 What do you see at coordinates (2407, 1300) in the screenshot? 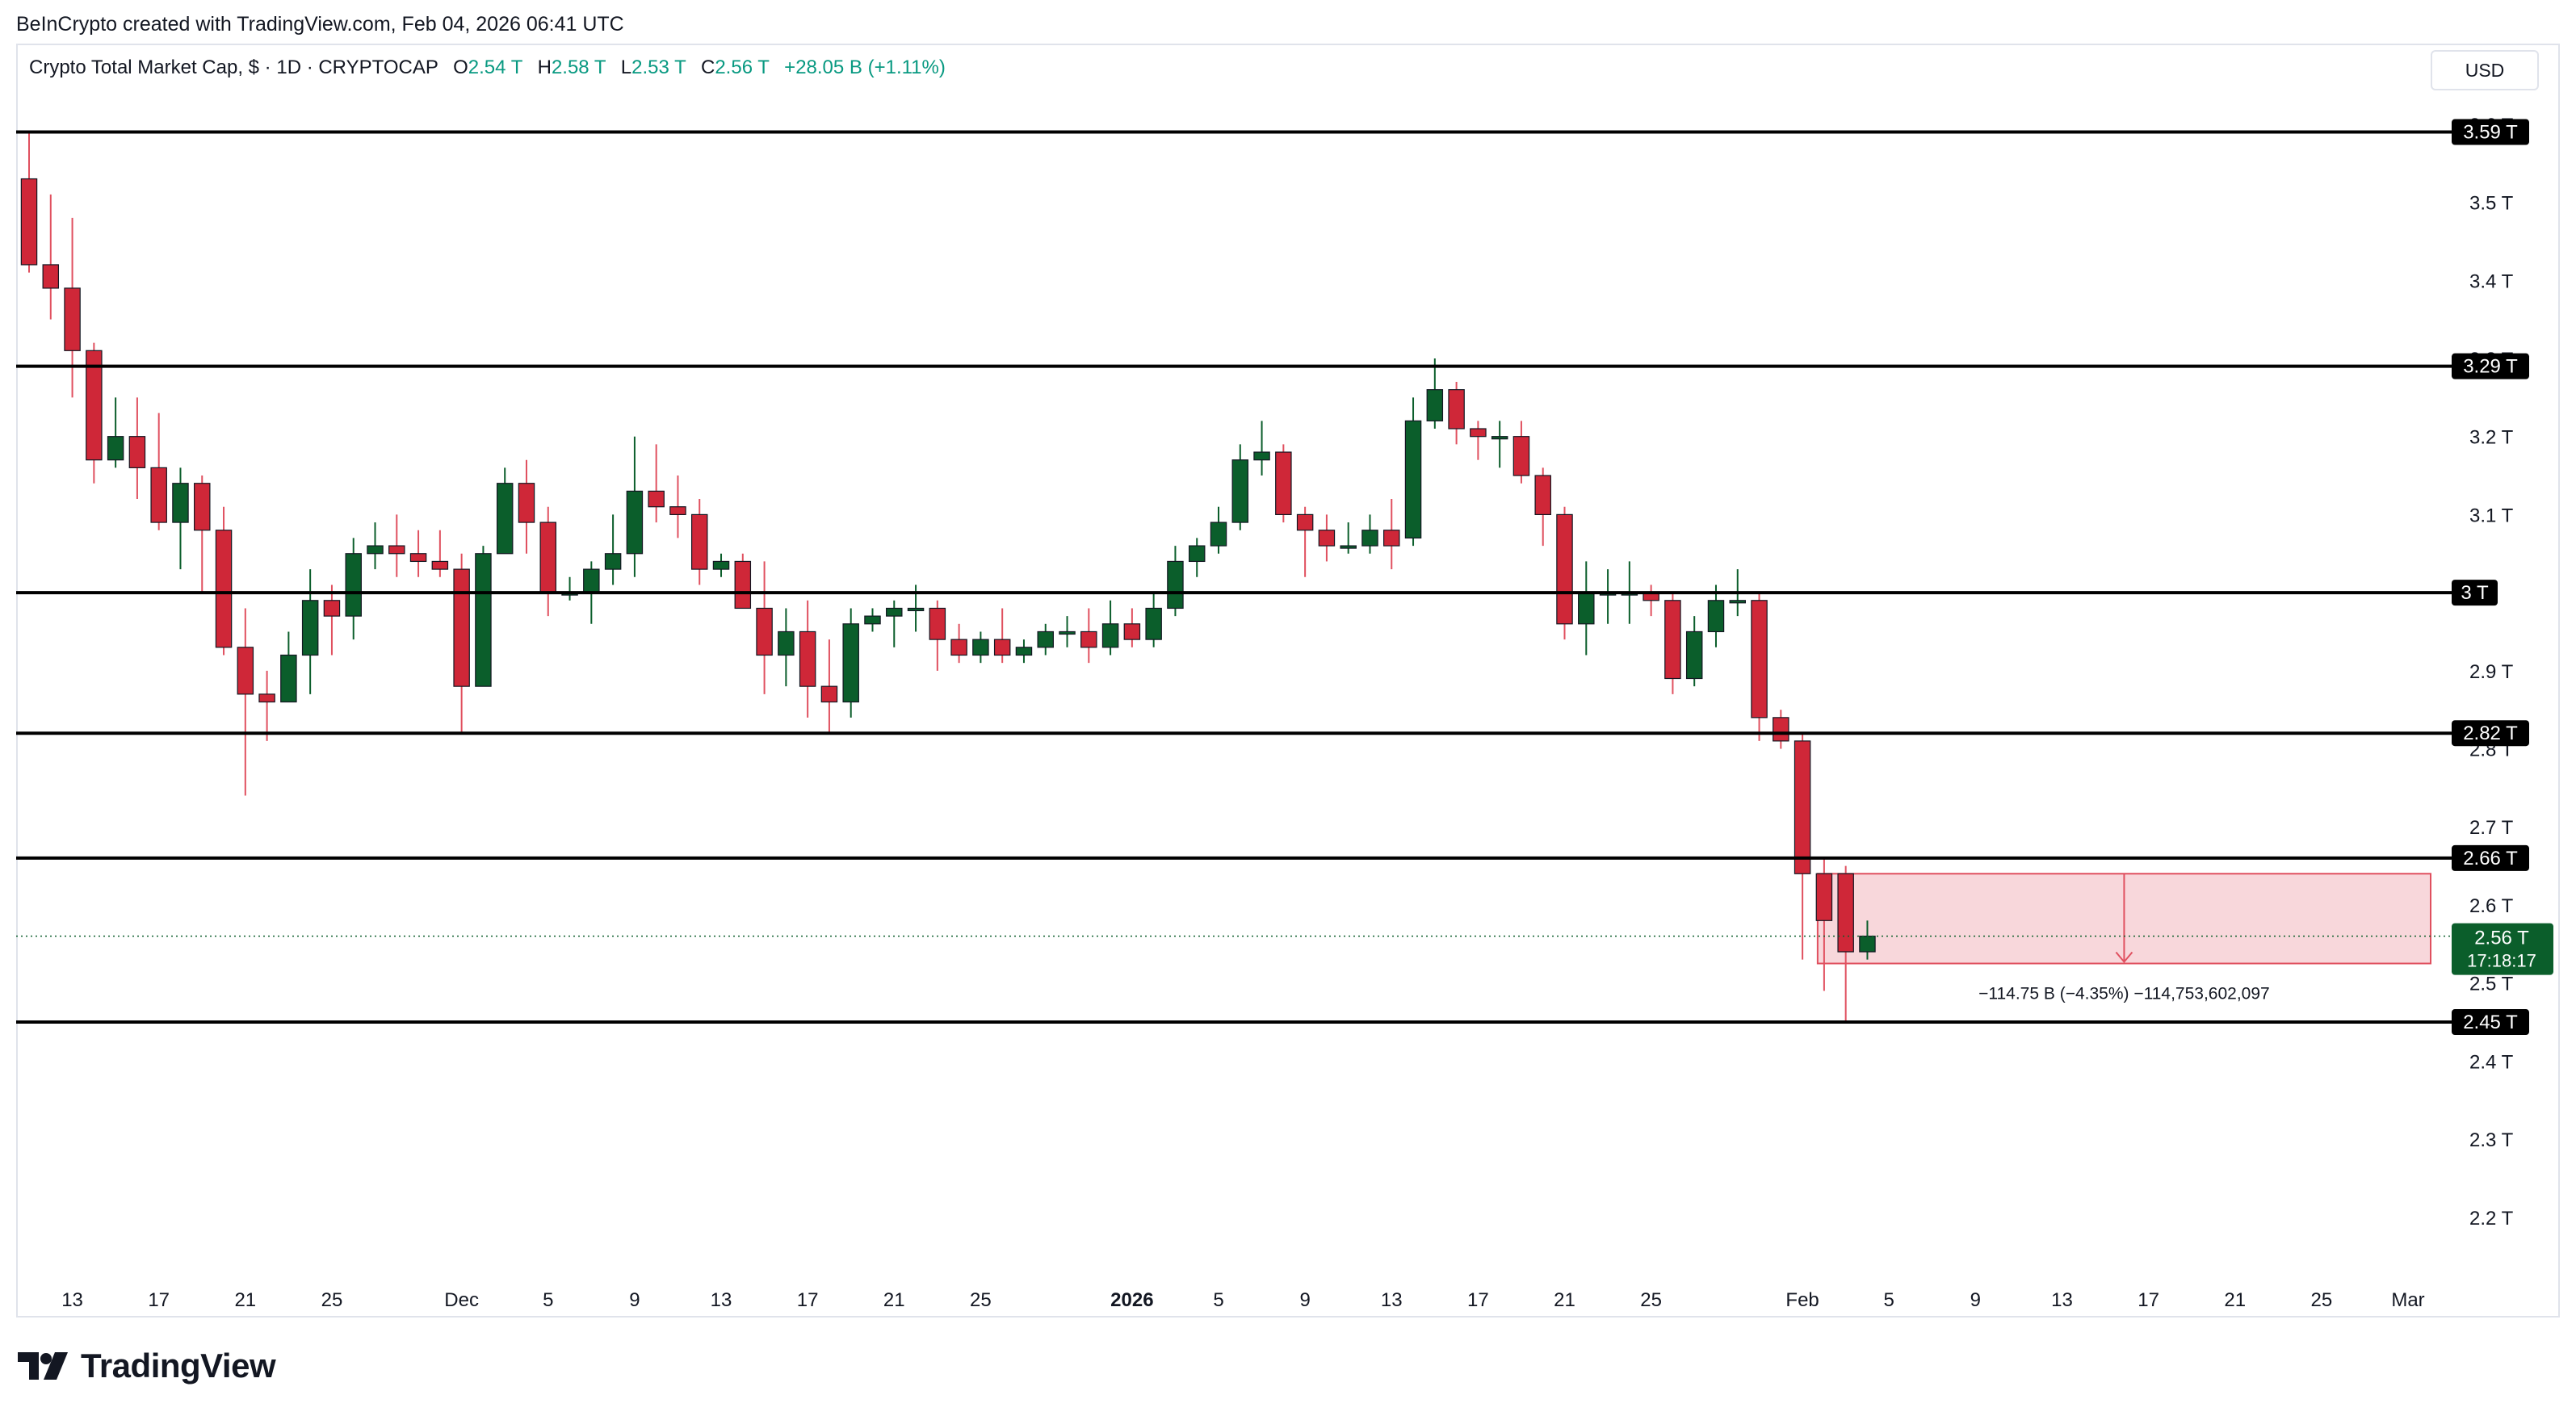
I see `x-tick-label: Mar` at bounding box center [2407, 1300].